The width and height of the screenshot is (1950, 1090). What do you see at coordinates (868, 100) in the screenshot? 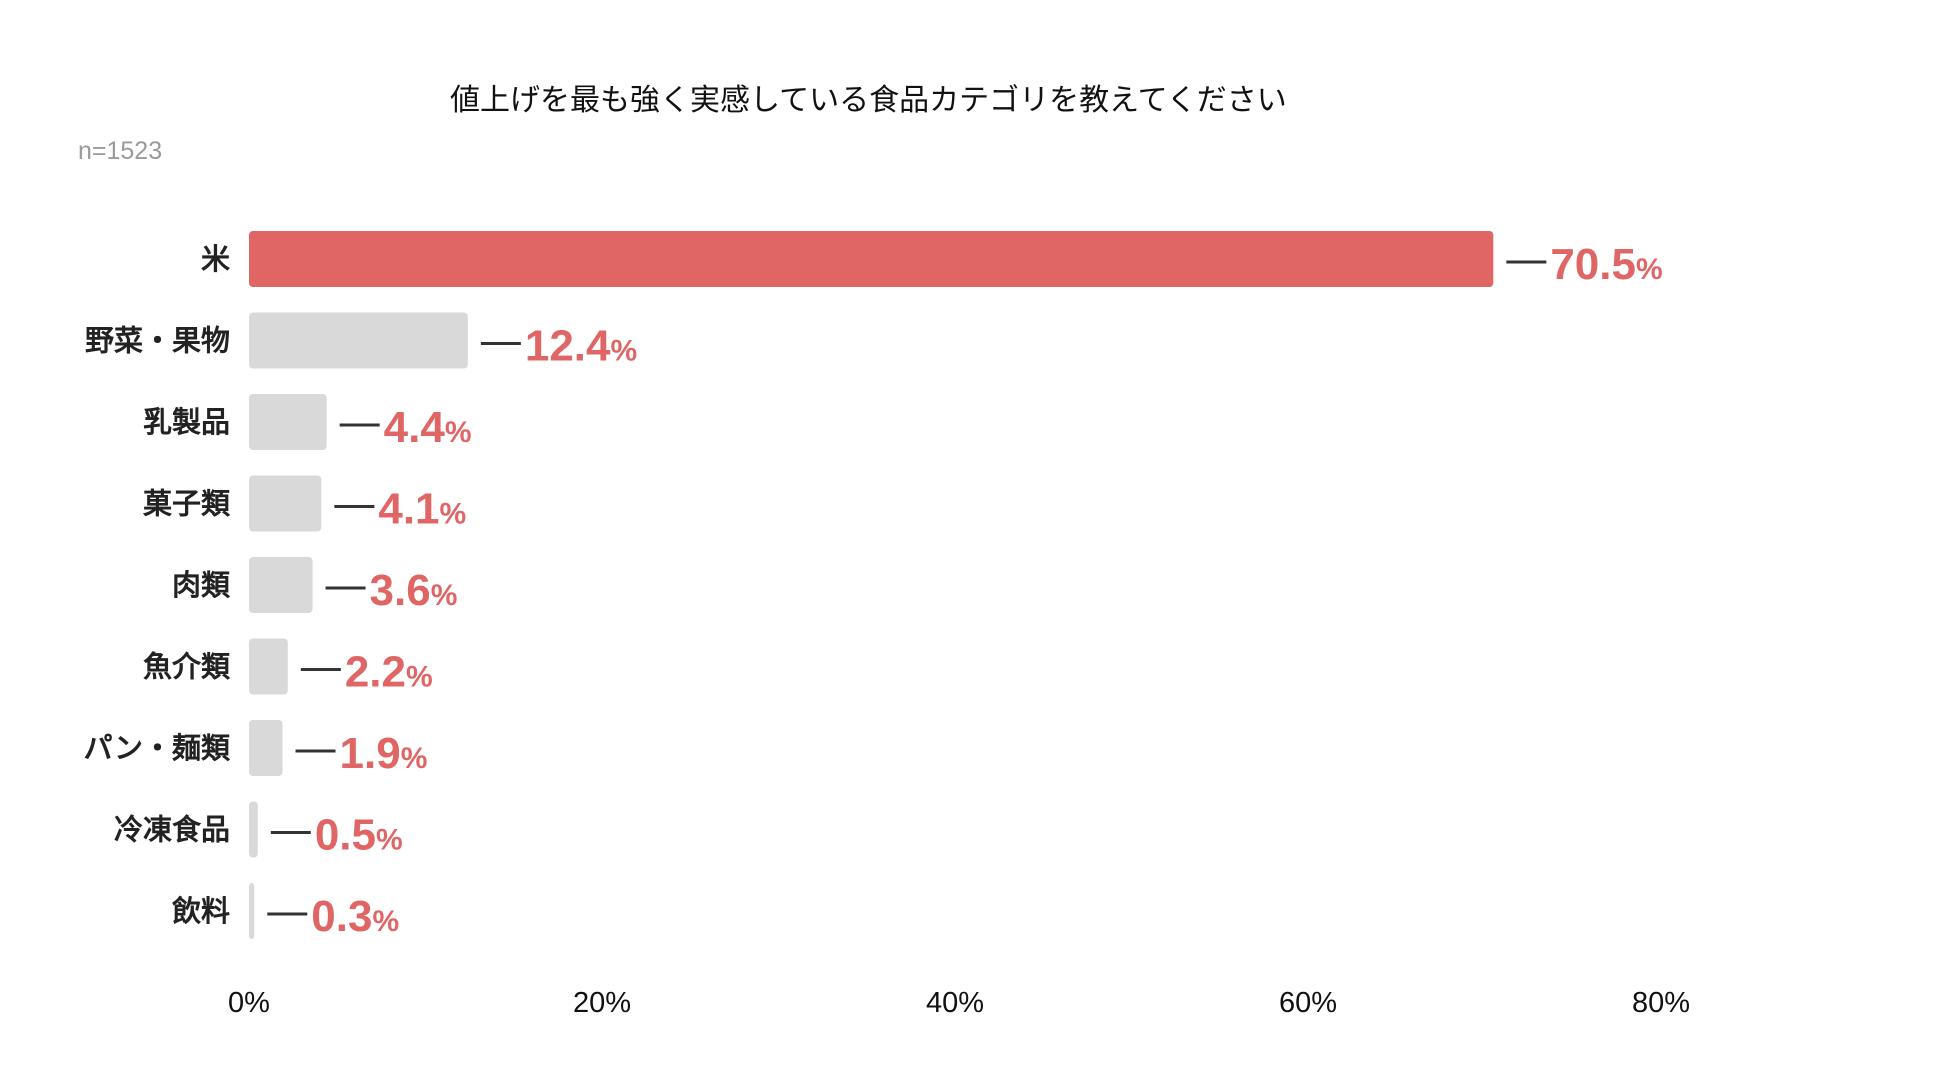
I see `chart-title: 値上げを最も強く実感している食品カテゴリを教えてください` at bounding box center [868, 100].